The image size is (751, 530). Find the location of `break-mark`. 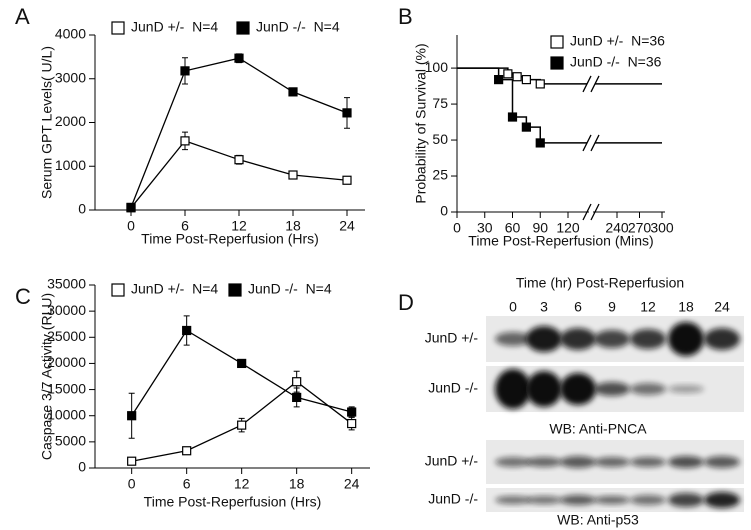

break-mark is located at coordinates (591, 143).